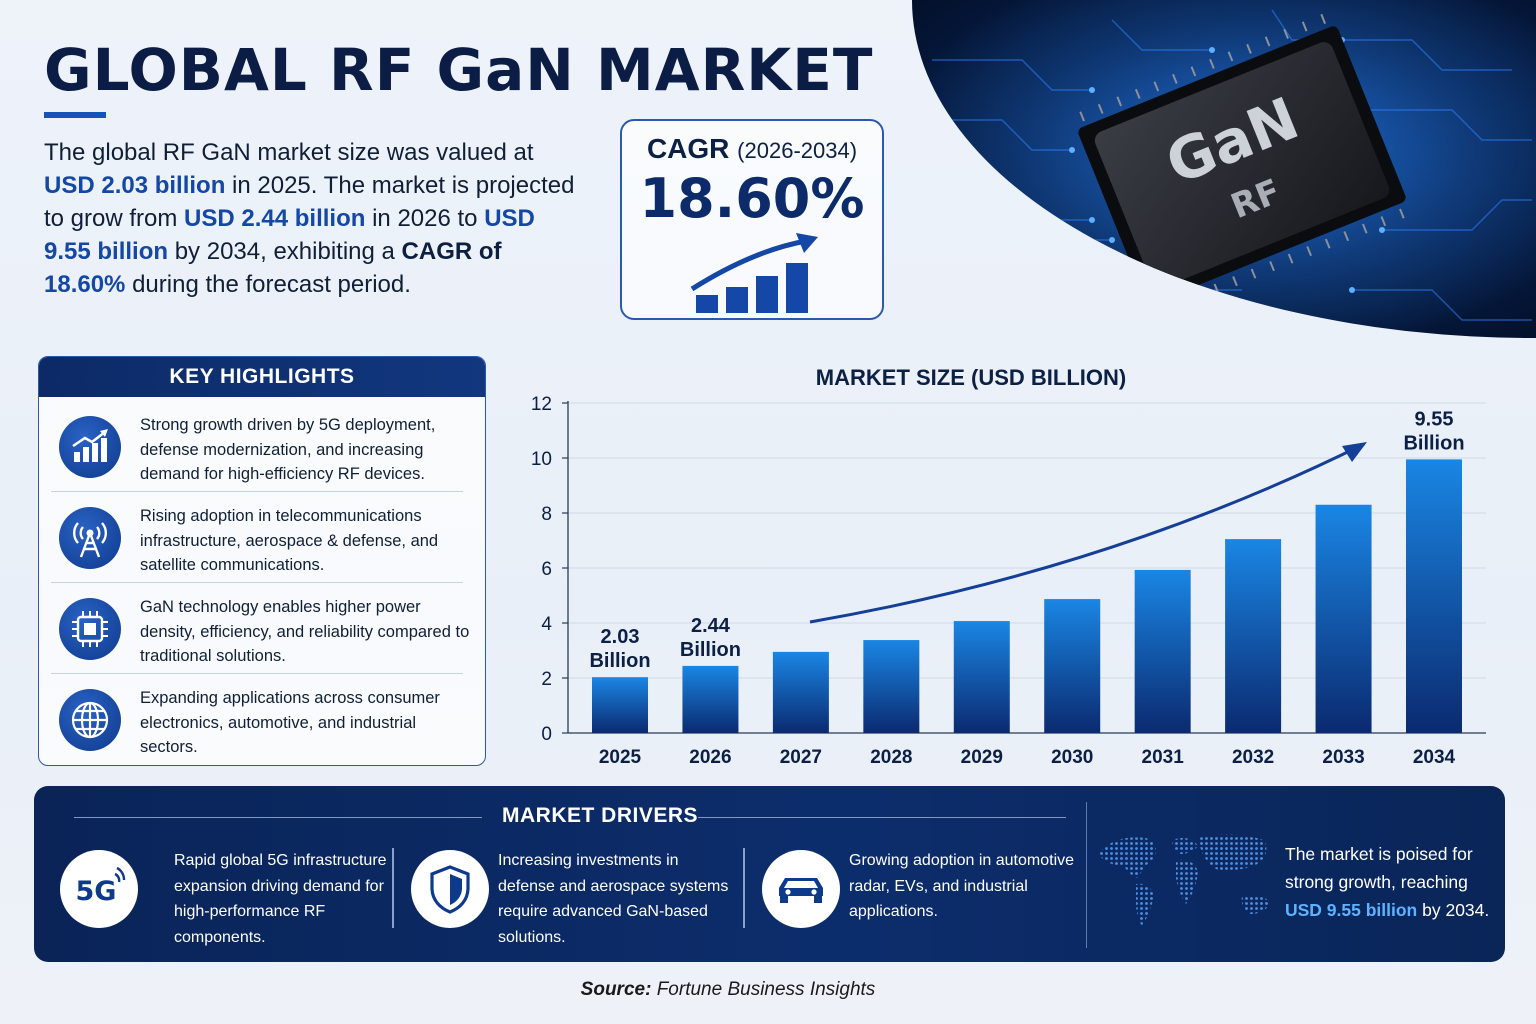 This screenshot has width=1536, height=1024. Describe the element at coordinates (75, 115) in the screenshot. I see `title-underline` at that location.